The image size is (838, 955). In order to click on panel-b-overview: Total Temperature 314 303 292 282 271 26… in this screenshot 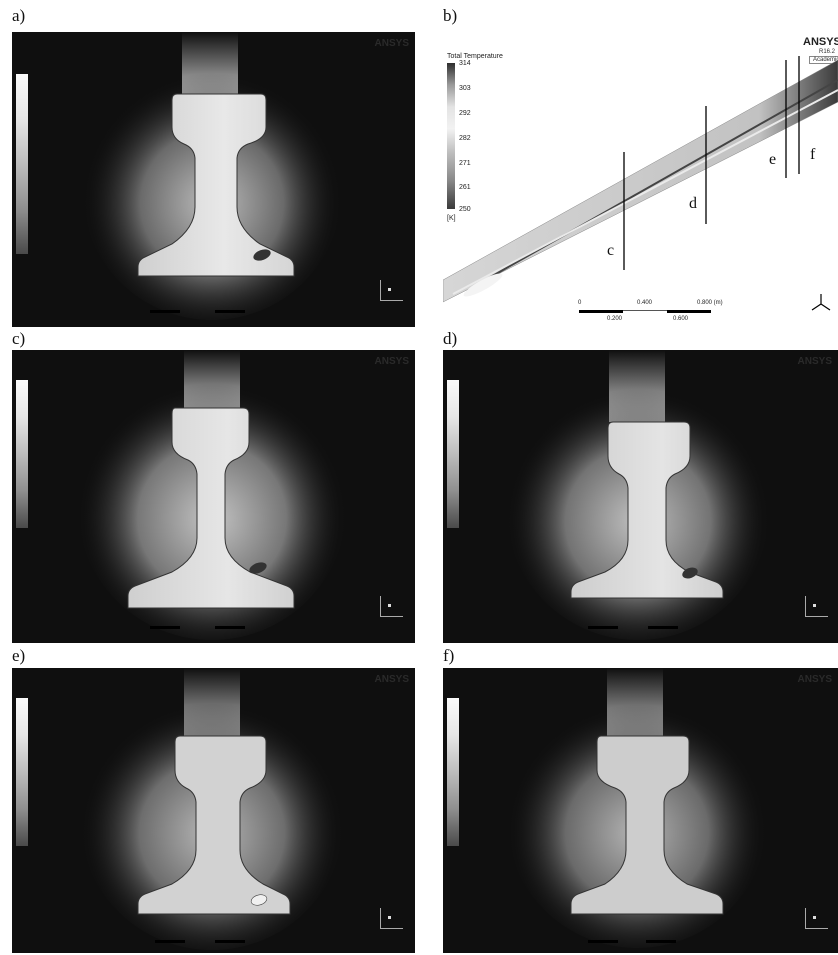, I will do `click(640, 179)`.